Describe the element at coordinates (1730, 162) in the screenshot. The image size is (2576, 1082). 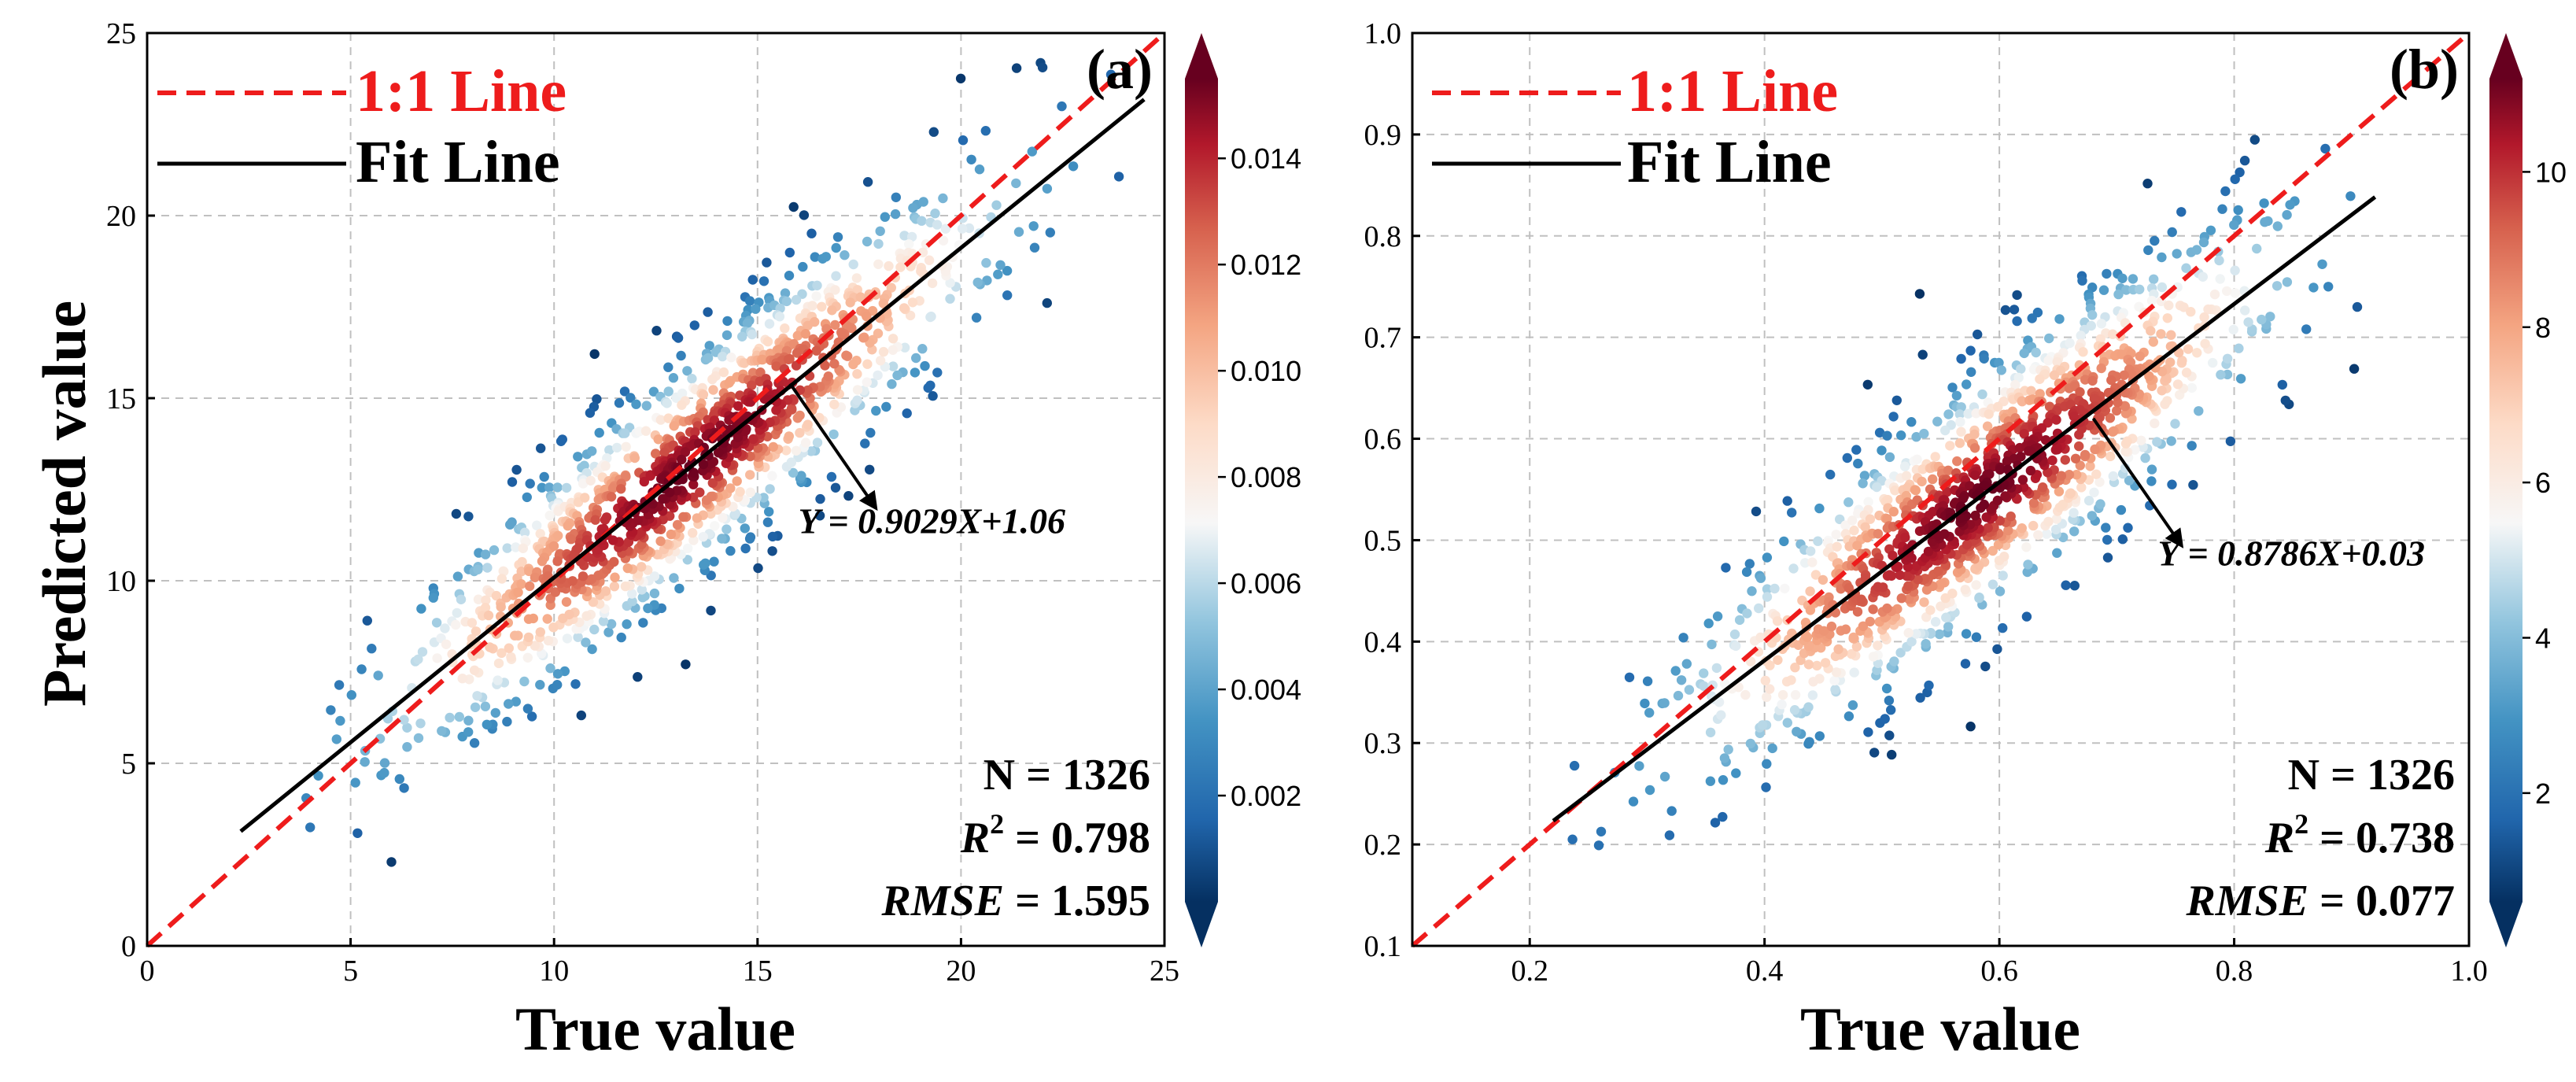
I see `legend-label-fit-b: Fit Line` at that location.